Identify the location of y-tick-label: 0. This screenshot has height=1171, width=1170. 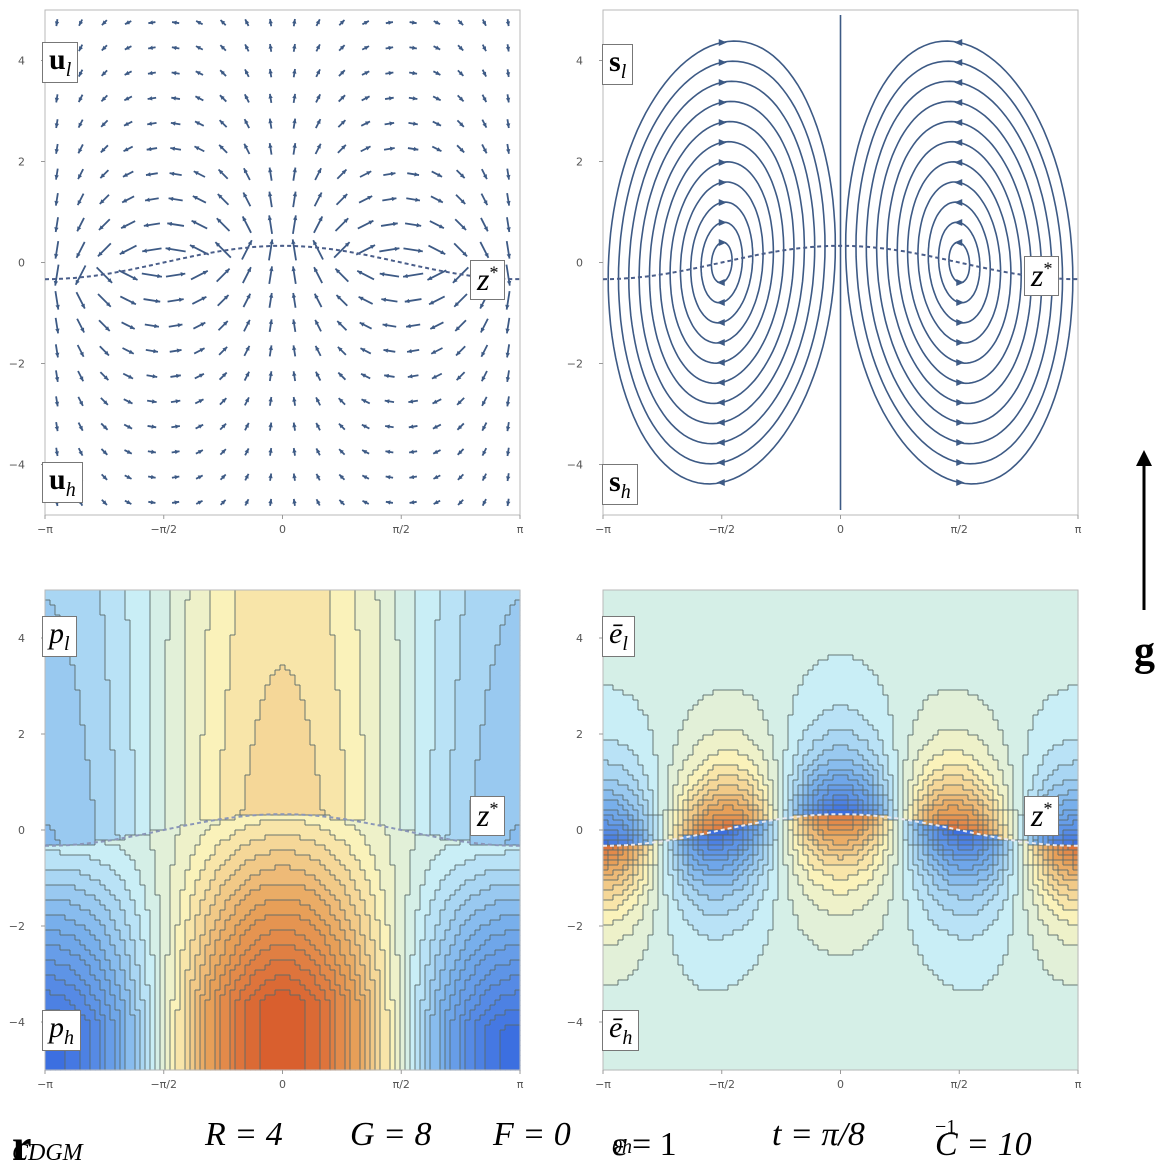
(579, 830).